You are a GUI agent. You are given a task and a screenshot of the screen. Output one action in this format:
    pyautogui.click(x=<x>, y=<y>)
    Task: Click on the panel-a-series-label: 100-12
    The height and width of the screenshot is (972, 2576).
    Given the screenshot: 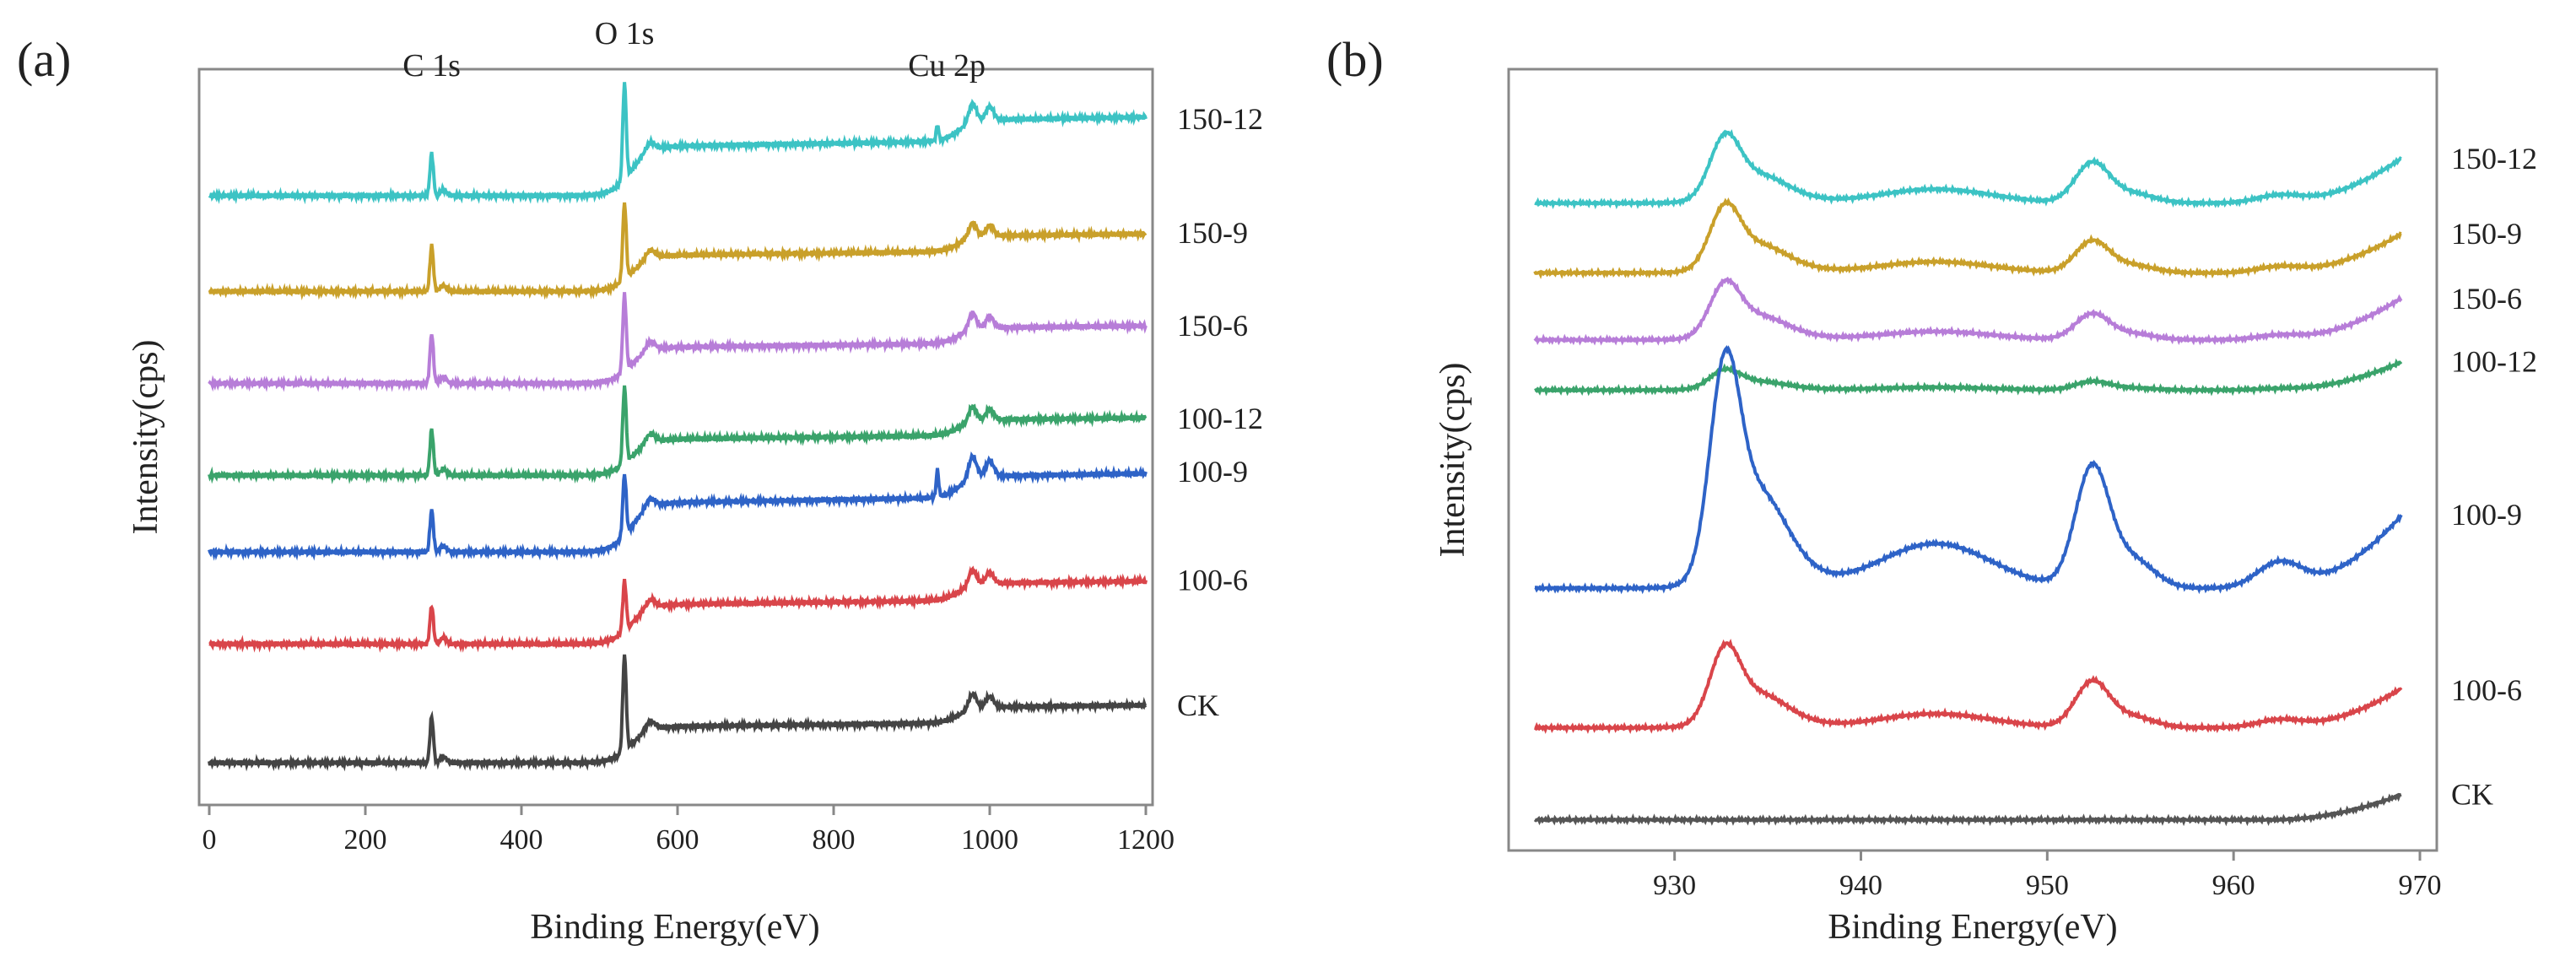 What is the action you would take?
    pyautogui.click(x=1220, y=418)
    